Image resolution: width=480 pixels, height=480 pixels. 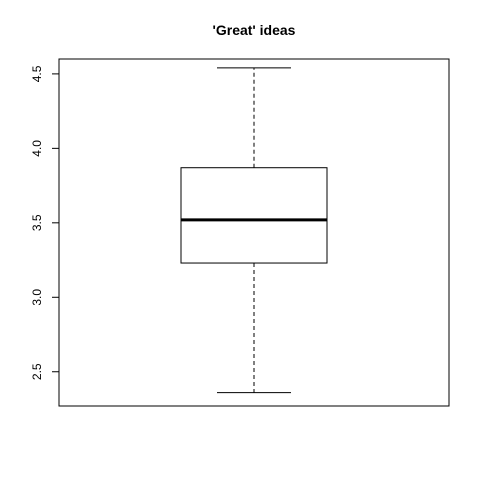 I want to click on y-axis: 2.5 3.0 3.5 4.0 4.5, so click(x=45, y=222).